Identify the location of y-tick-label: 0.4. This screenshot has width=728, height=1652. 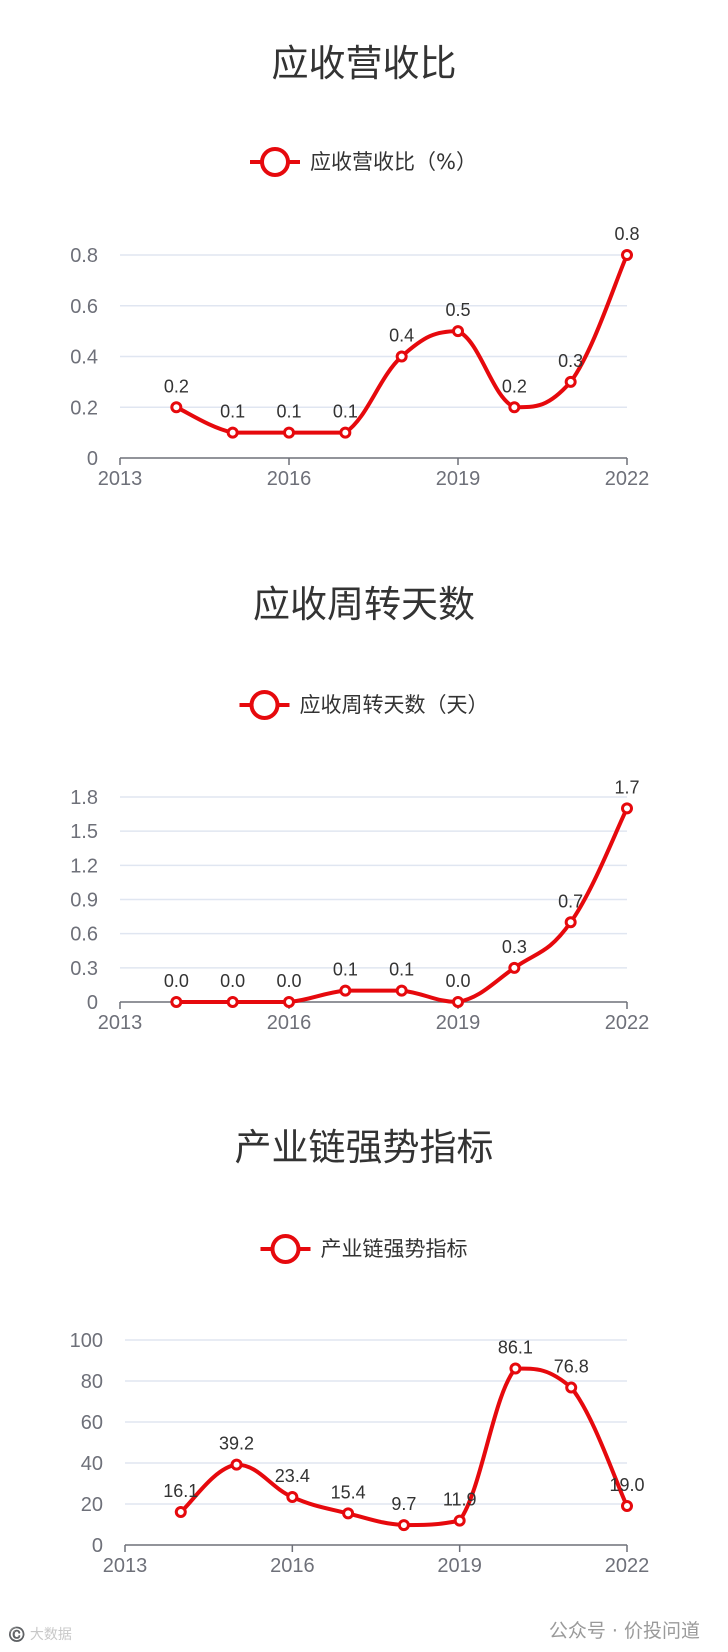
(84, 358).